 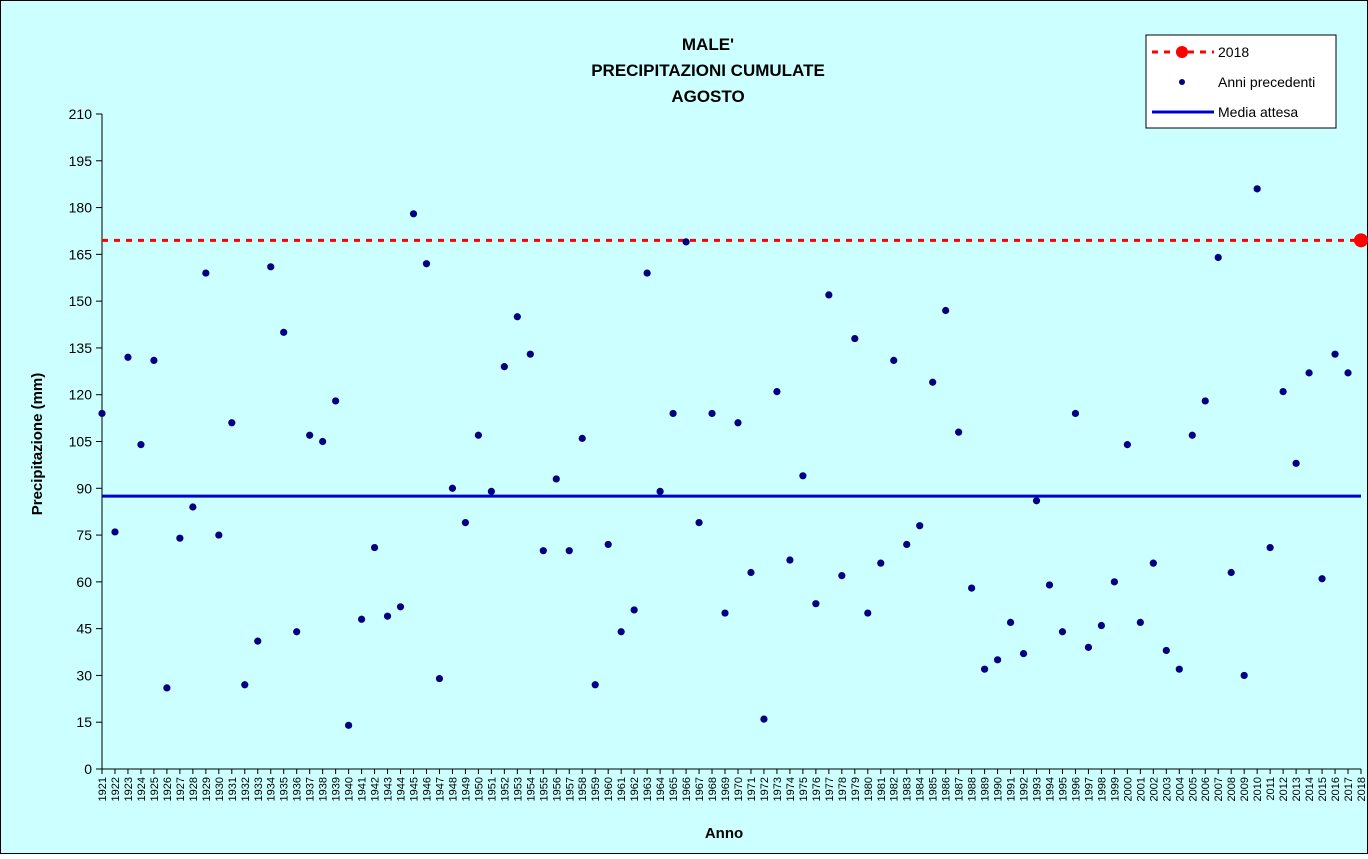 I want to click on data-point-1996, so click(x=1075, y=413).